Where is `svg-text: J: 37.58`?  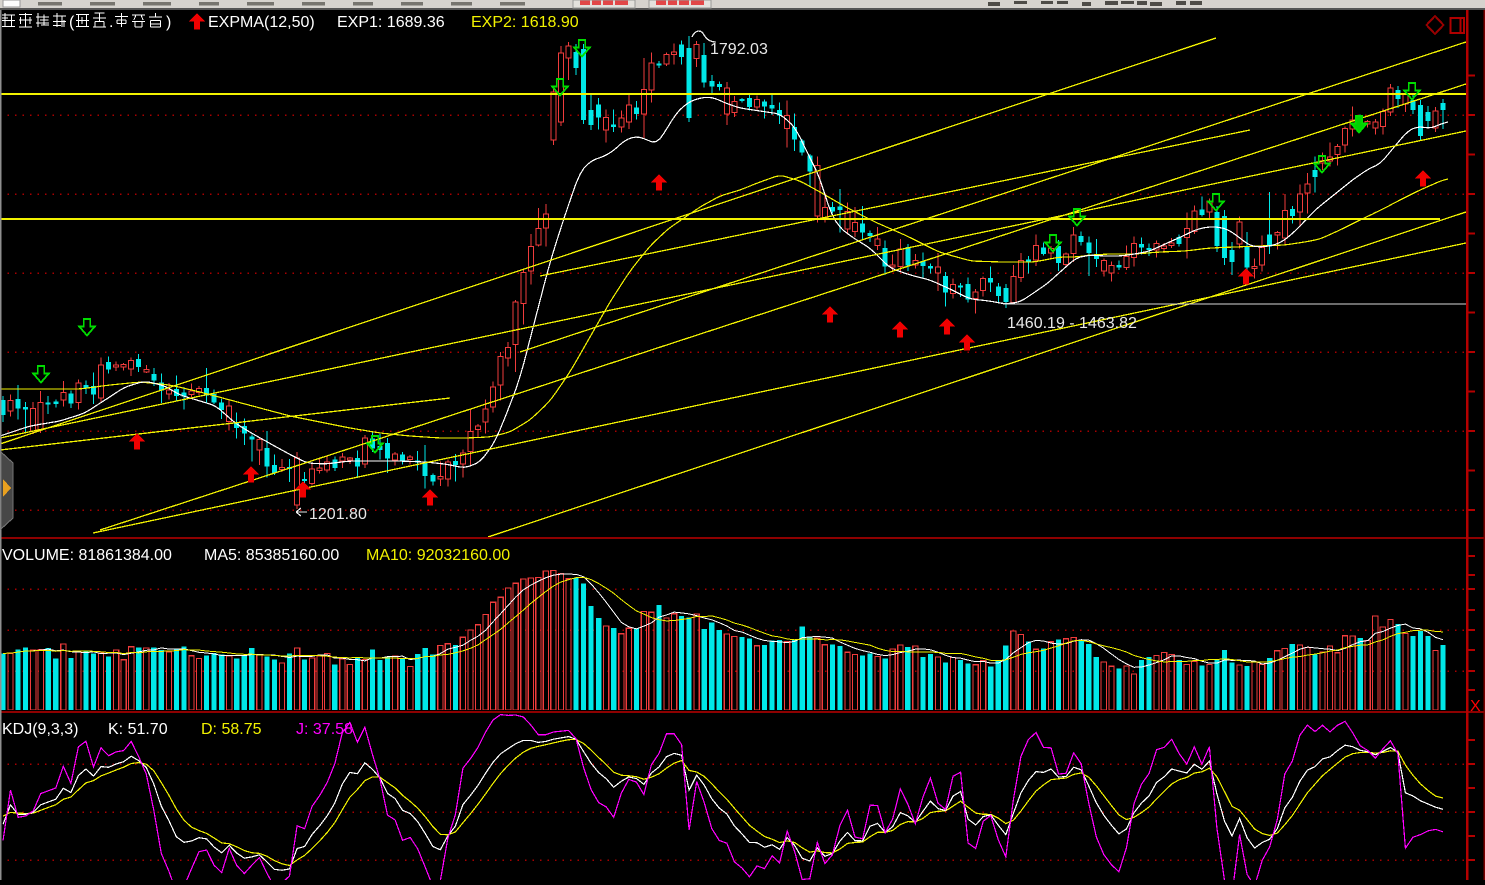
svg-text: J: 37.58 is located at coordinates (324, 729).